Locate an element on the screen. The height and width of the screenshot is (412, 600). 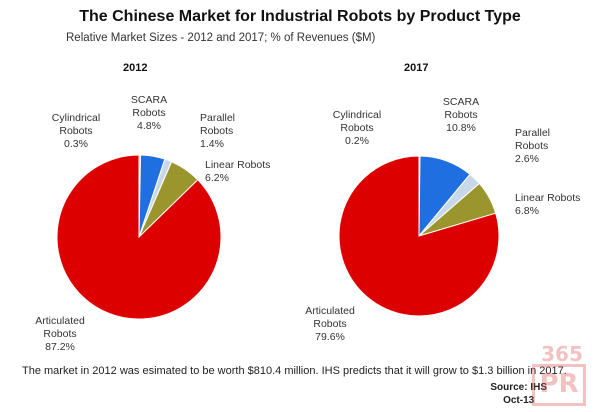
source-date: Oct-13 is located at coordinates (519, 400).